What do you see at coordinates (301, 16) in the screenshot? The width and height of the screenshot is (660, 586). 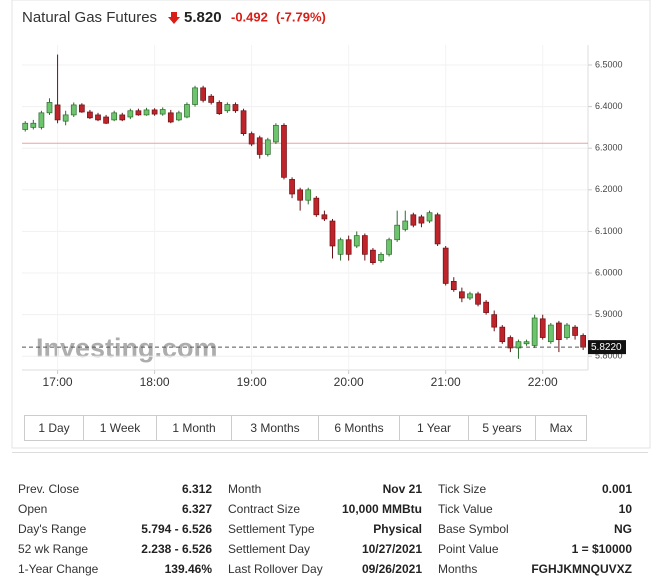 I see `change-percent: (-7.79%)` at bounding box center [301, 16].